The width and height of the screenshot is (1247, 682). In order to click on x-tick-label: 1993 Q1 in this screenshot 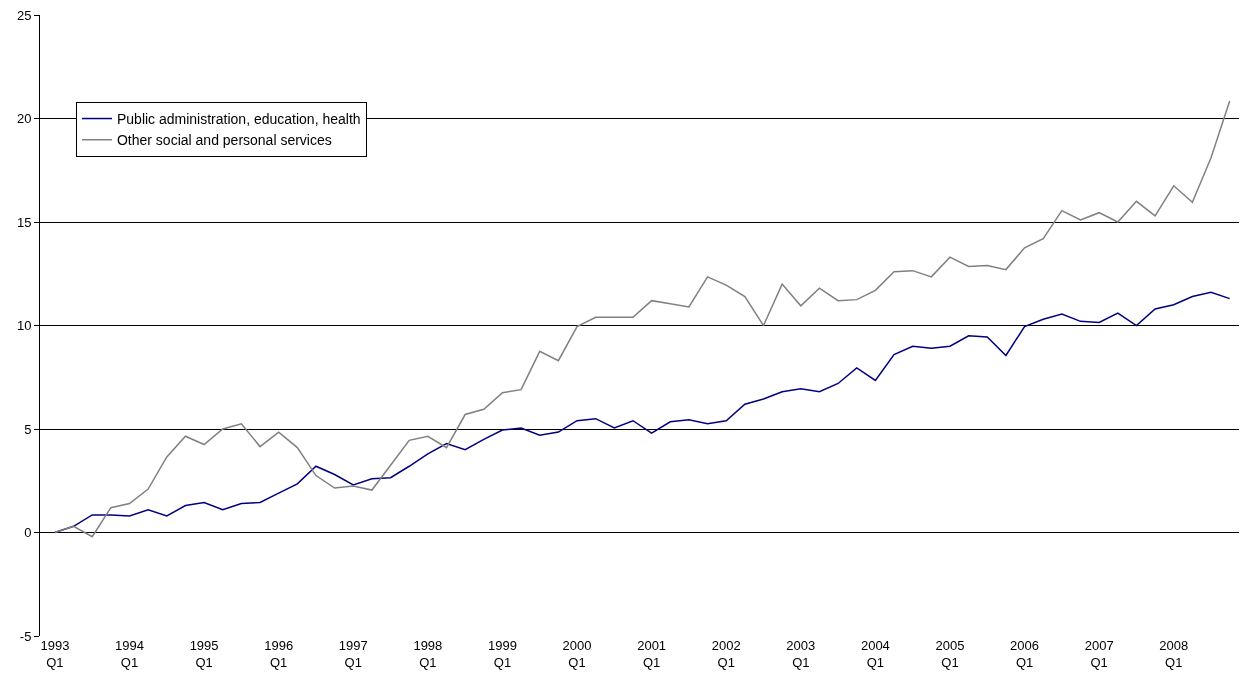, I will do `click(55, 654)`.